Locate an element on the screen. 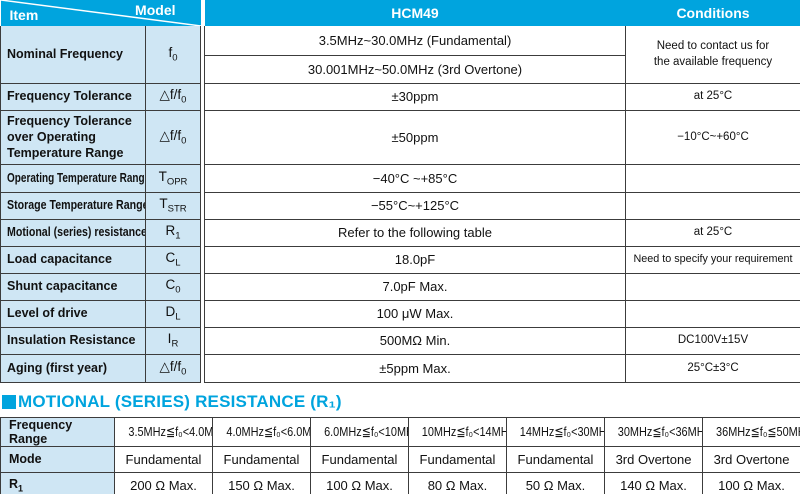 This screenshot has width=800, height=494. item-label: Load capacitance is located at coordinates (73, 259).